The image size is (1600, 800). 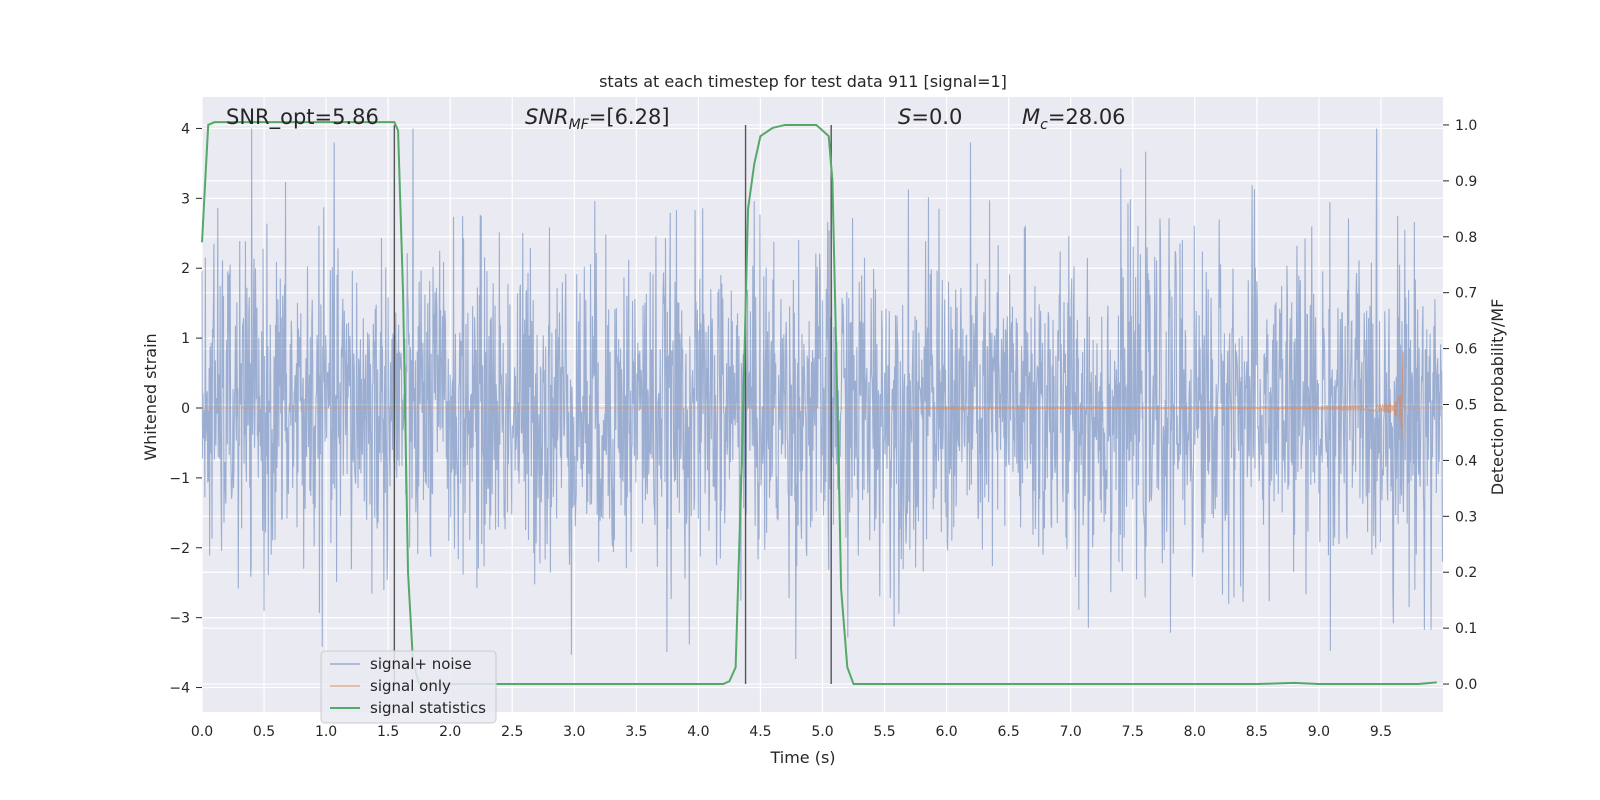 What do you see at coordinates (1466, 406) in the screenshot?
I see `y2-tick-label: 0.5` at bounding box center [1466, 406].